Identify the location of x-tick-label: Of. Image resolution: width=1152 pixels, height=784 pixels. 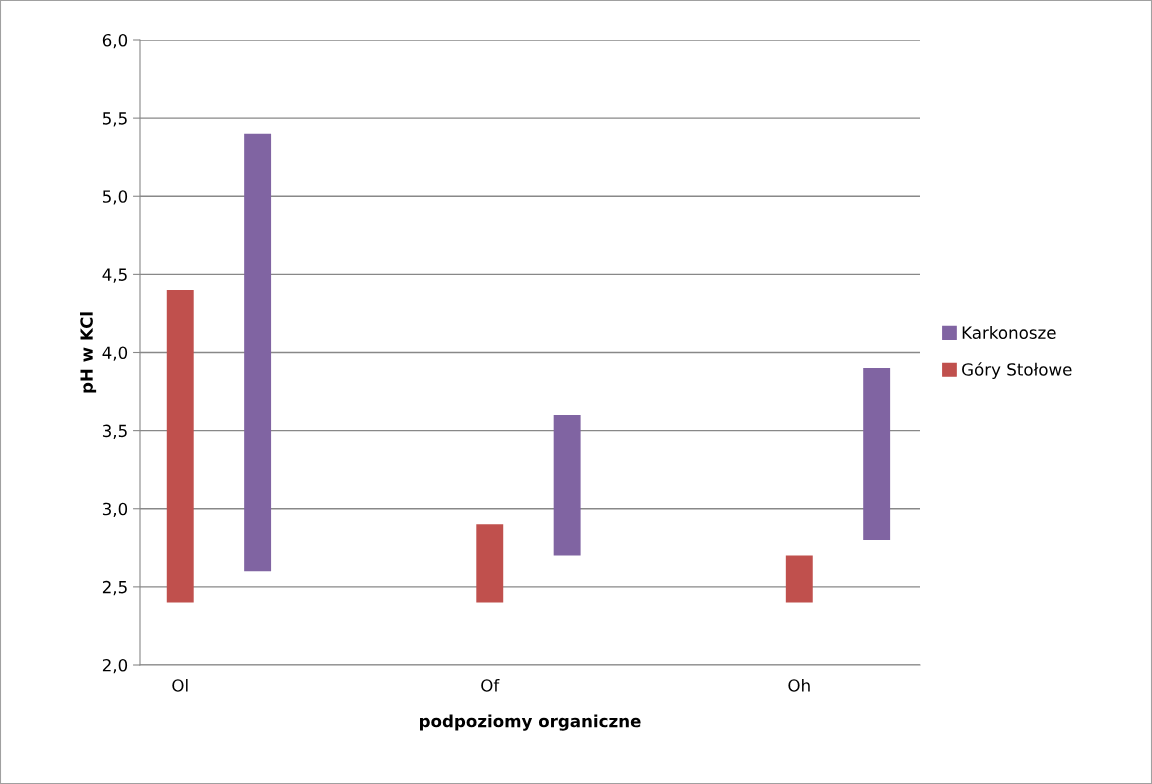
(490, 685).